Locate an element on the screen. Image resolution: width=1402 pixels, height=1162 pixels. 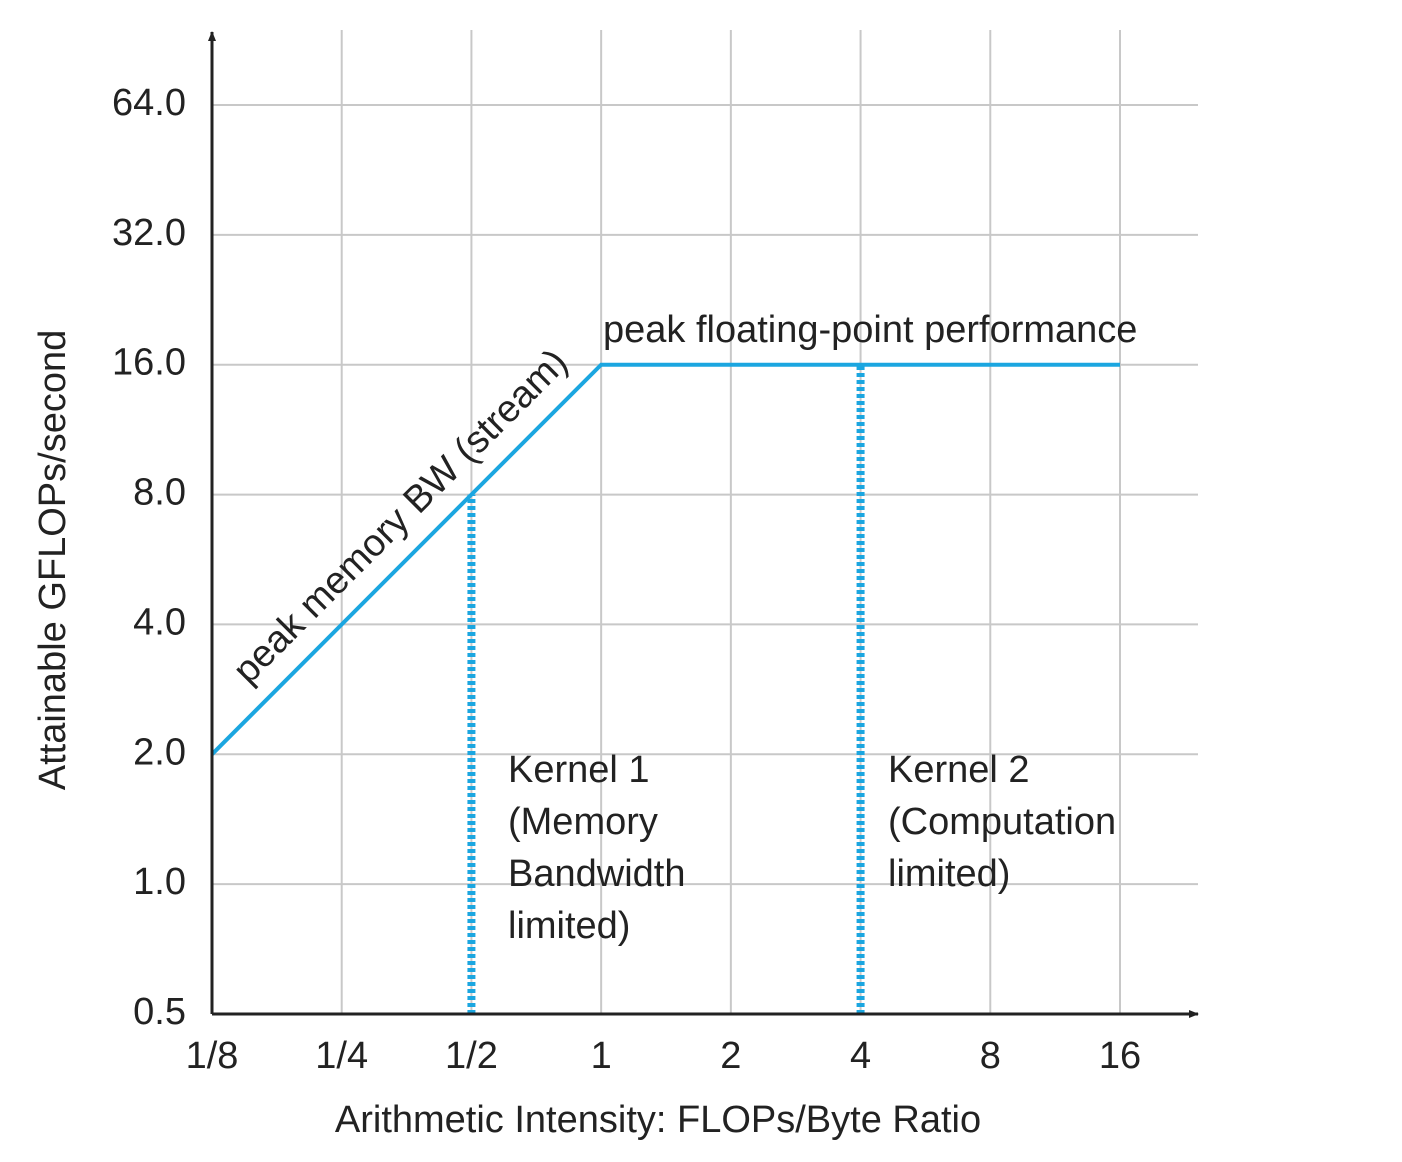
annotation: peak floating-point performance is located at coordinates (870, 330).